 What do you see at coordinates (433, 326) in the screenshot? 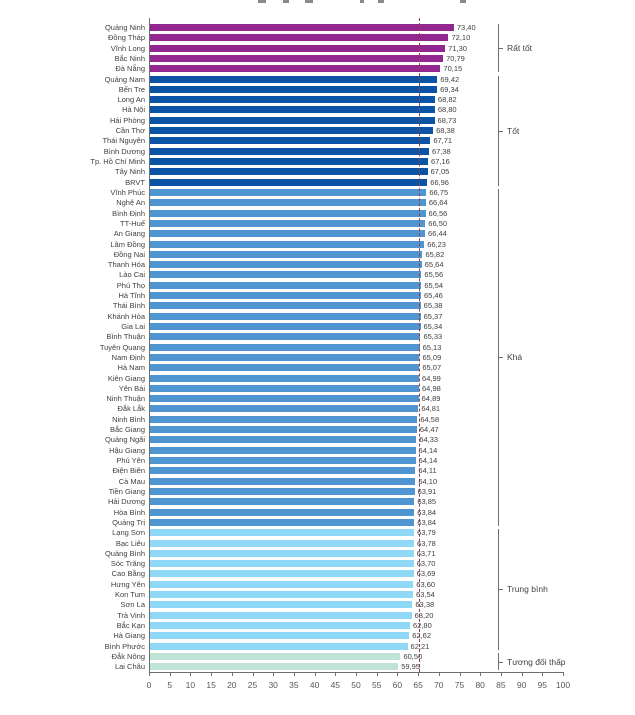
I see `province-value: 65,34` at bounding box center [433, 326].